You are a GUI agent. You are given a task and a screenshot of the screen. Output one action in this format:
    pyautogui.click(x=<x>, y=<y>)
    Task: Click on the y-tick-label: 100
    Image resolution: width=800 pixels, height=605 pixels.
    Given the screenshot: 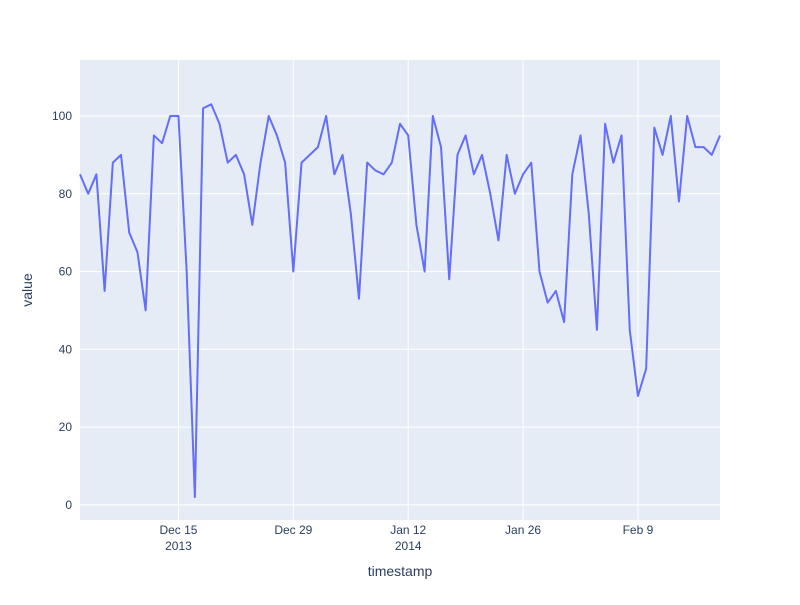 What is the action you would take?
    pyautogui.click(x=62, y=116)
    